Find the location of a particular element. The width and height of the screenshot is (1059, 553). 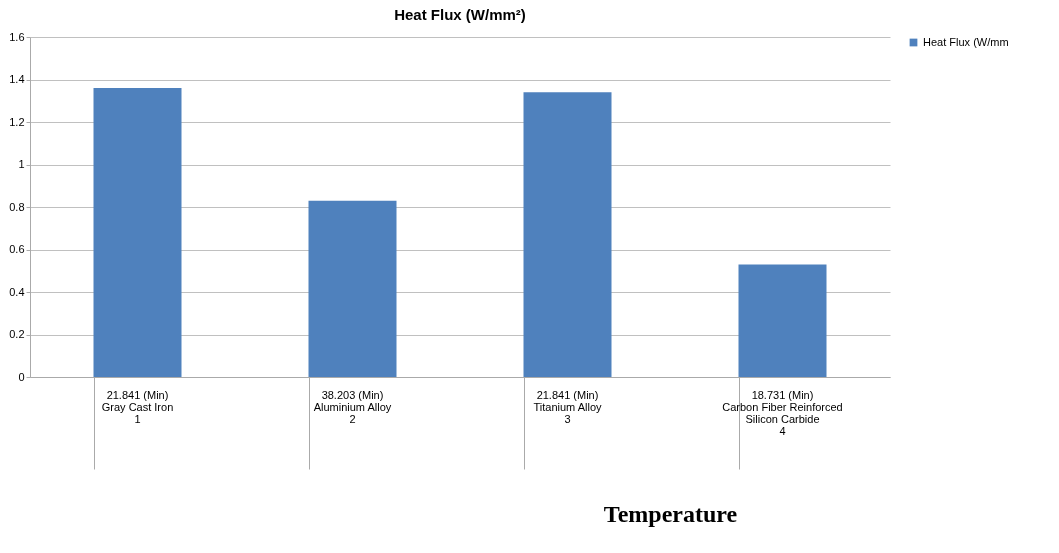

y-tick-label: 0.4 is located at coordinates (17, 291).